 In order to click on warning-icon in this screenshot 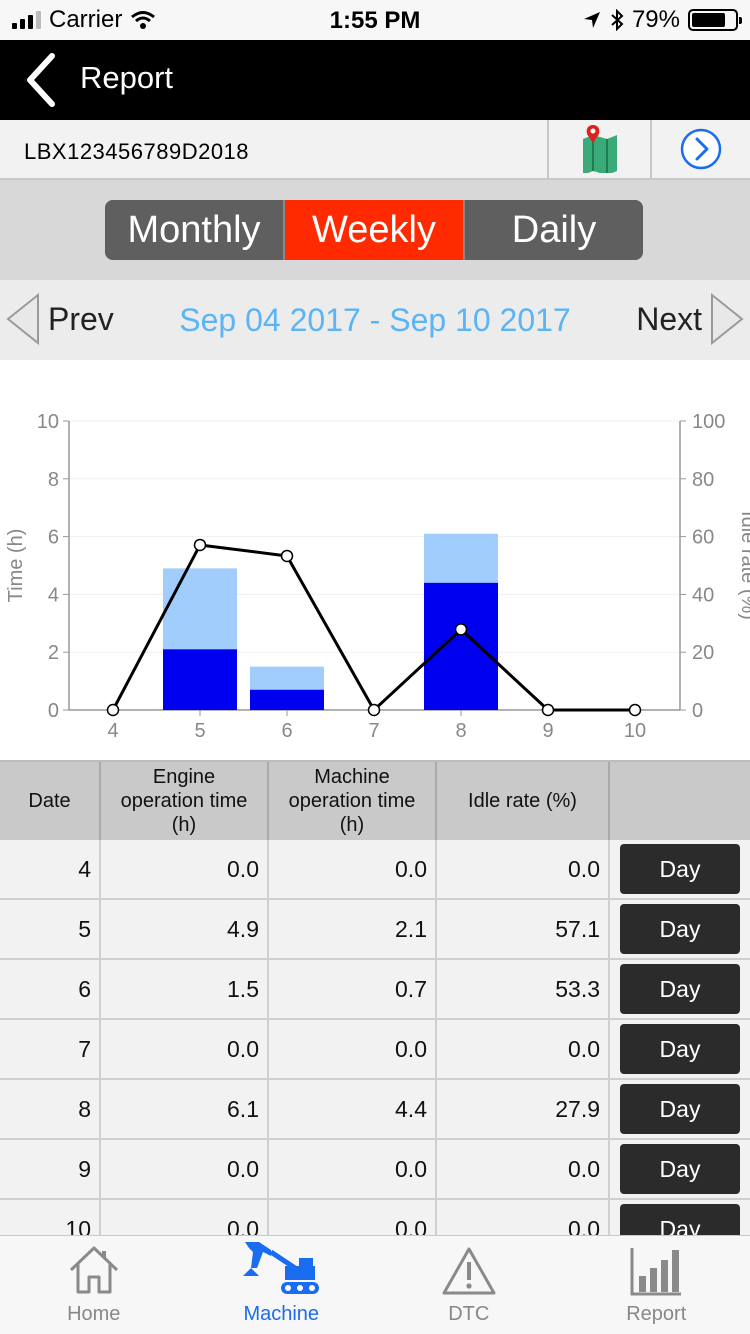, I will do `click(469, 1273)`.